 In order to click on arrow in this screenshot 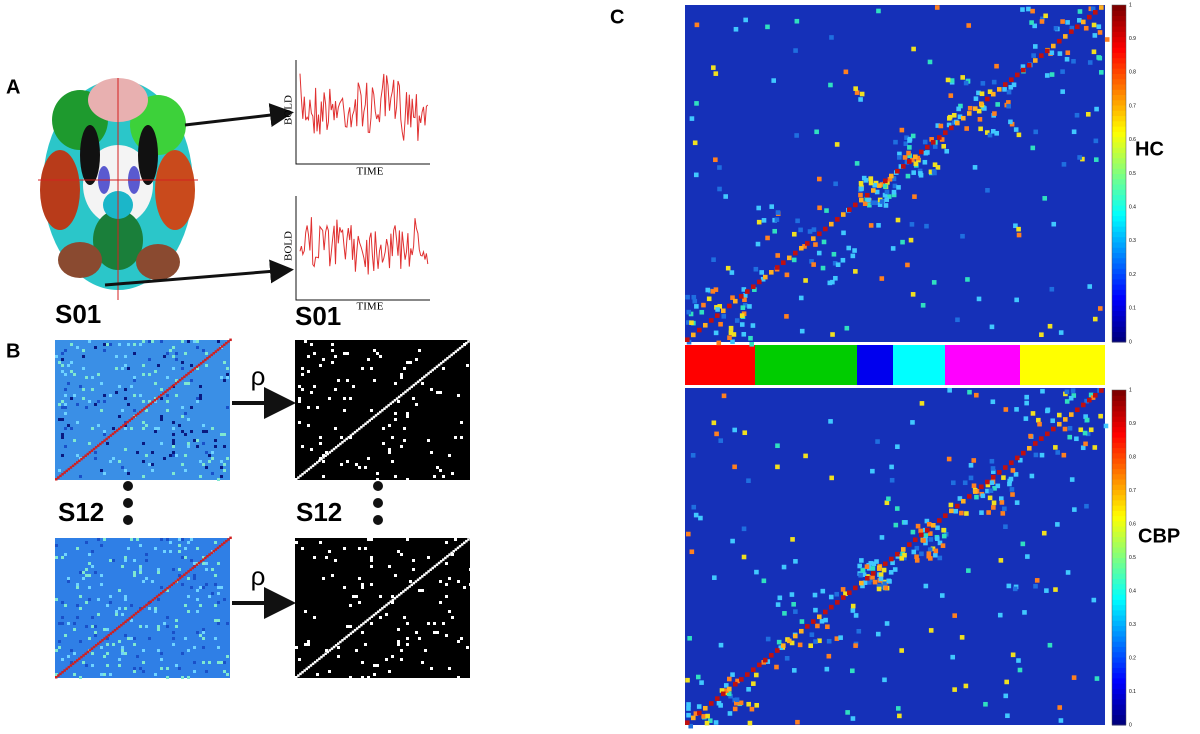, I will do `click(199, 273)`.